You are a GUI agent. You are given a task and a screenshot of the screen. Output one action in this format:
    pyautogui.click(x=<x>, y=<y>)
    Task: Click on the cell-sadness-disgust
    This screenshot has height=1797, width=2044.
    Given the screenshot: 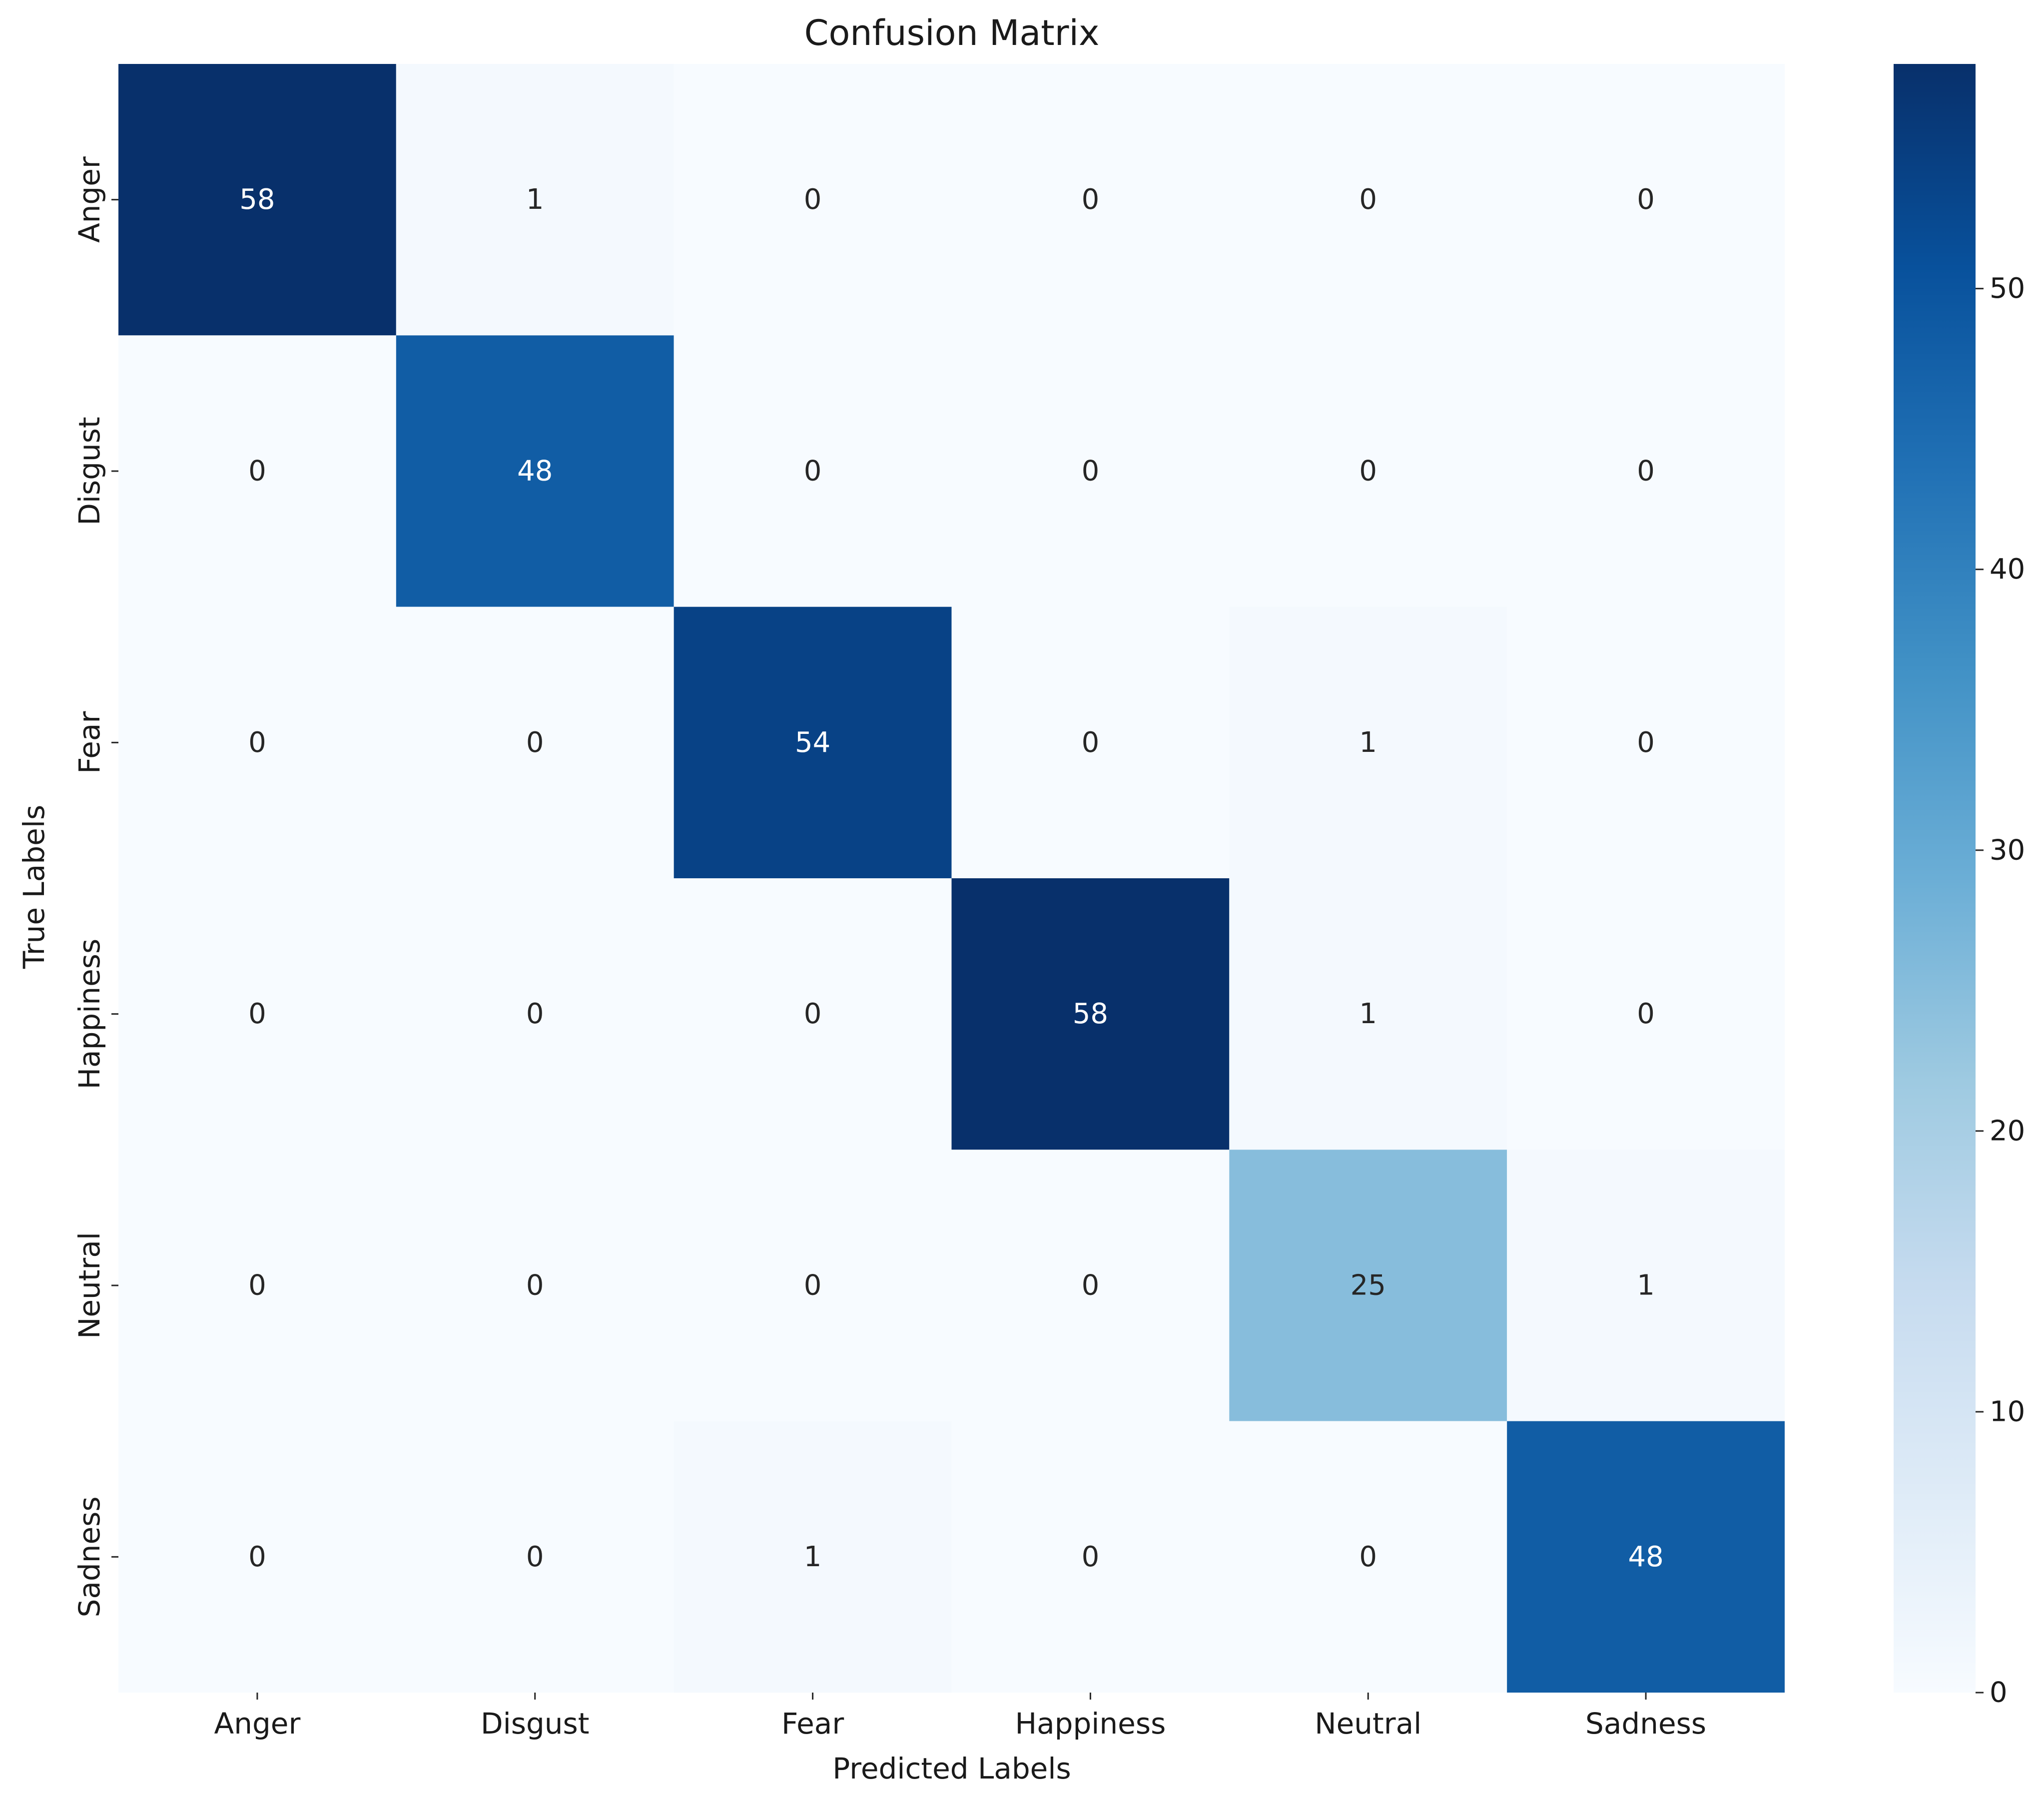 What is the action you would take?
    pyautogui.click(x=535, y=1557)
    